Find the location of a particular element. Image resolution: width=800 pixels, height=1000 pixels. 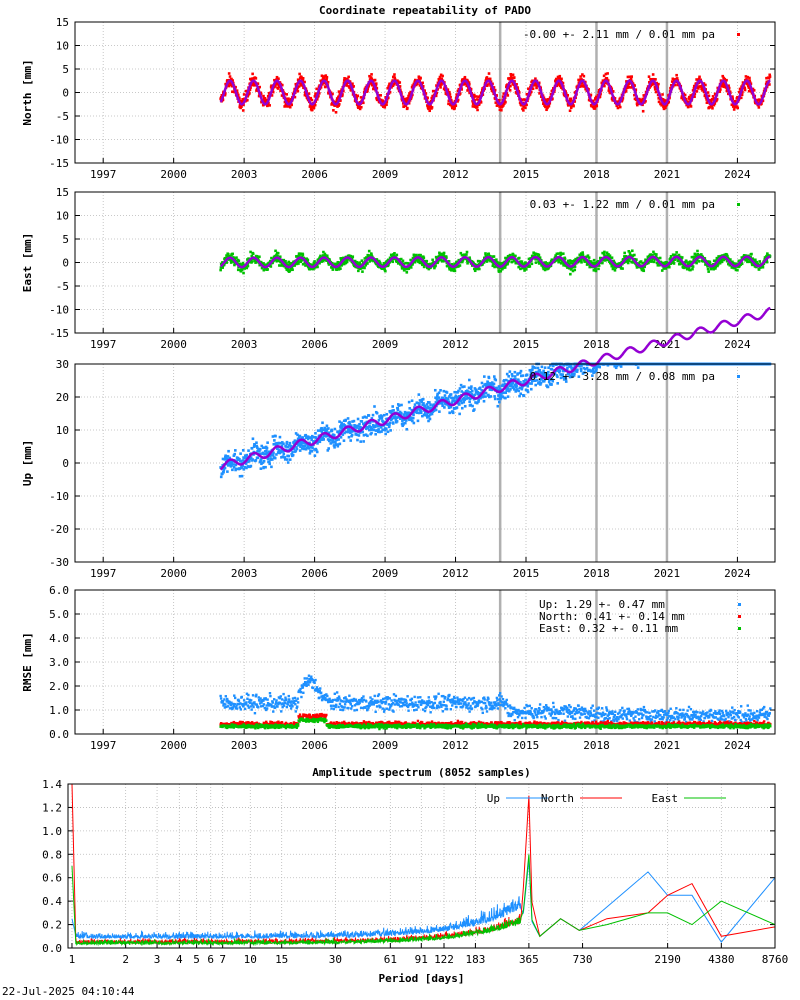

x-tick-label: 2024 is located at coordinates (737, 344).